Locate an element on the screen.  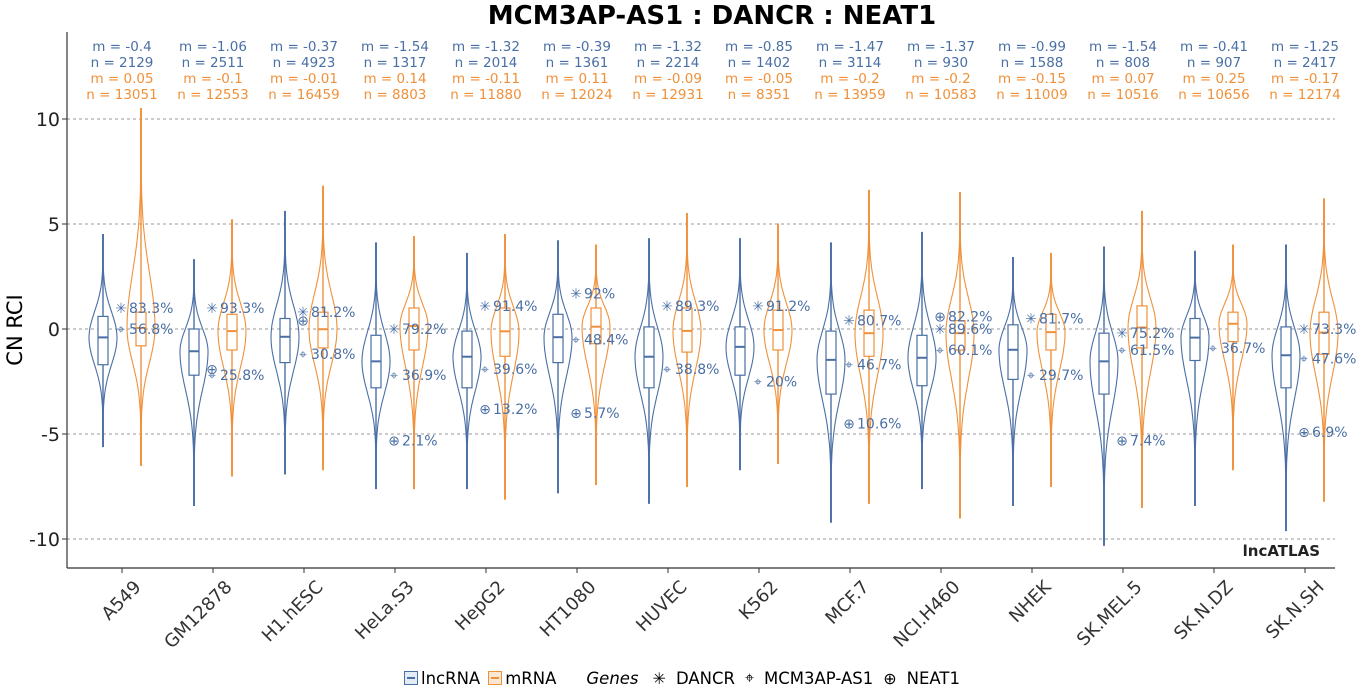
percent-label: 36.7% is located at coordinates (1243, 349).